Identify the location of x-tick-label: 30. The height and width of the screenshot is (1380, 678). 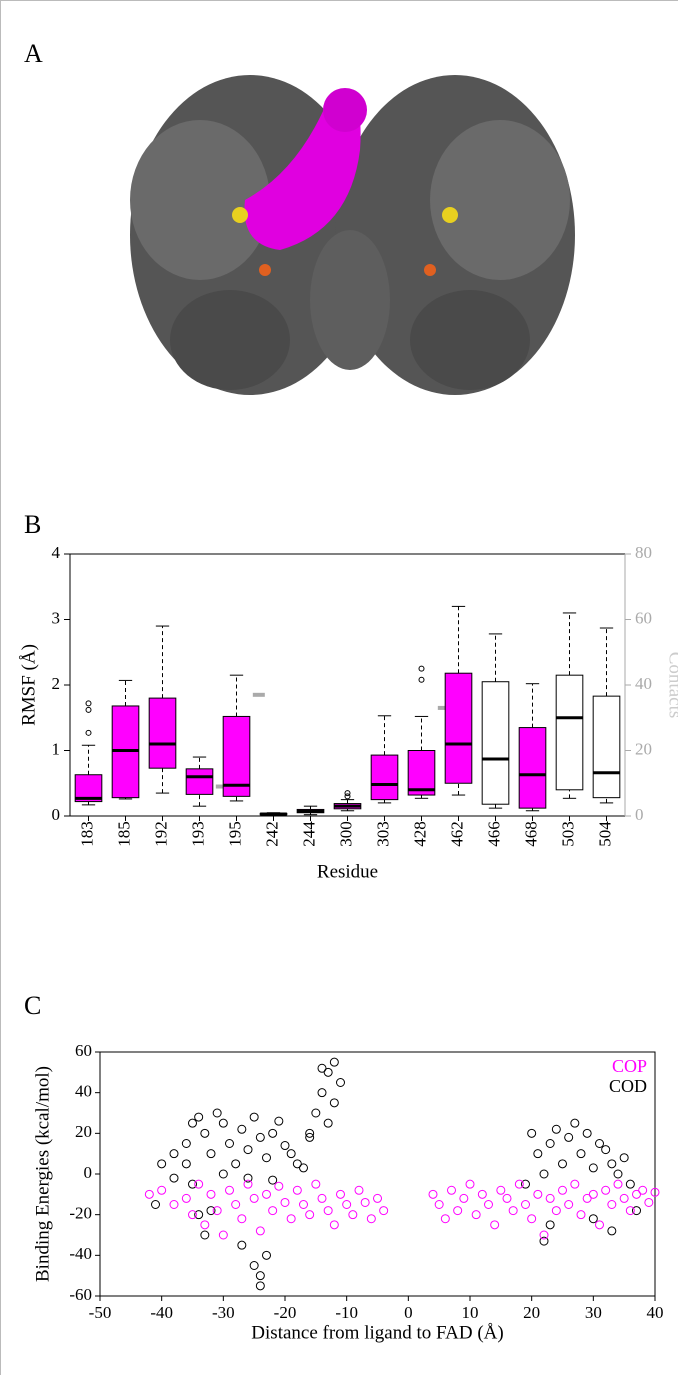
(593, 1312).